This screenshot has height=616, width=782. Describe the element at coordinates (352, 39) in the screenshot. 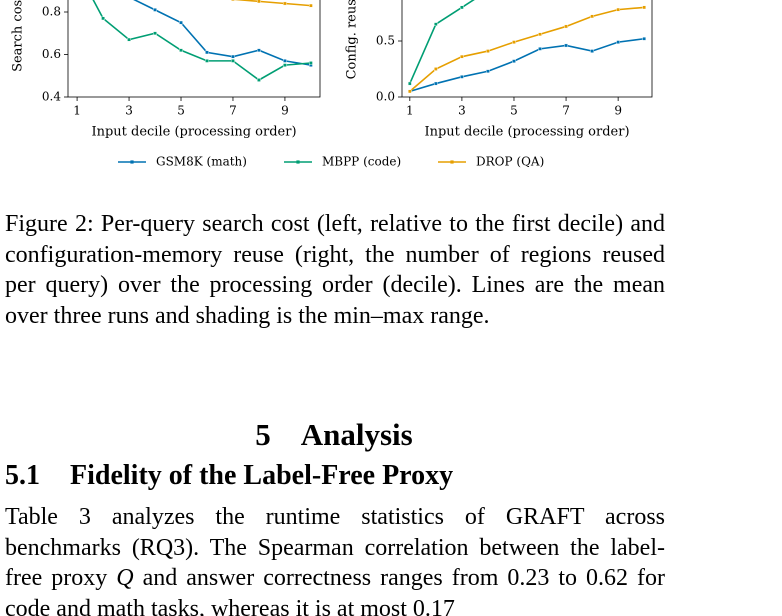

I see `y-axis-label: Config. reuse` at that location.